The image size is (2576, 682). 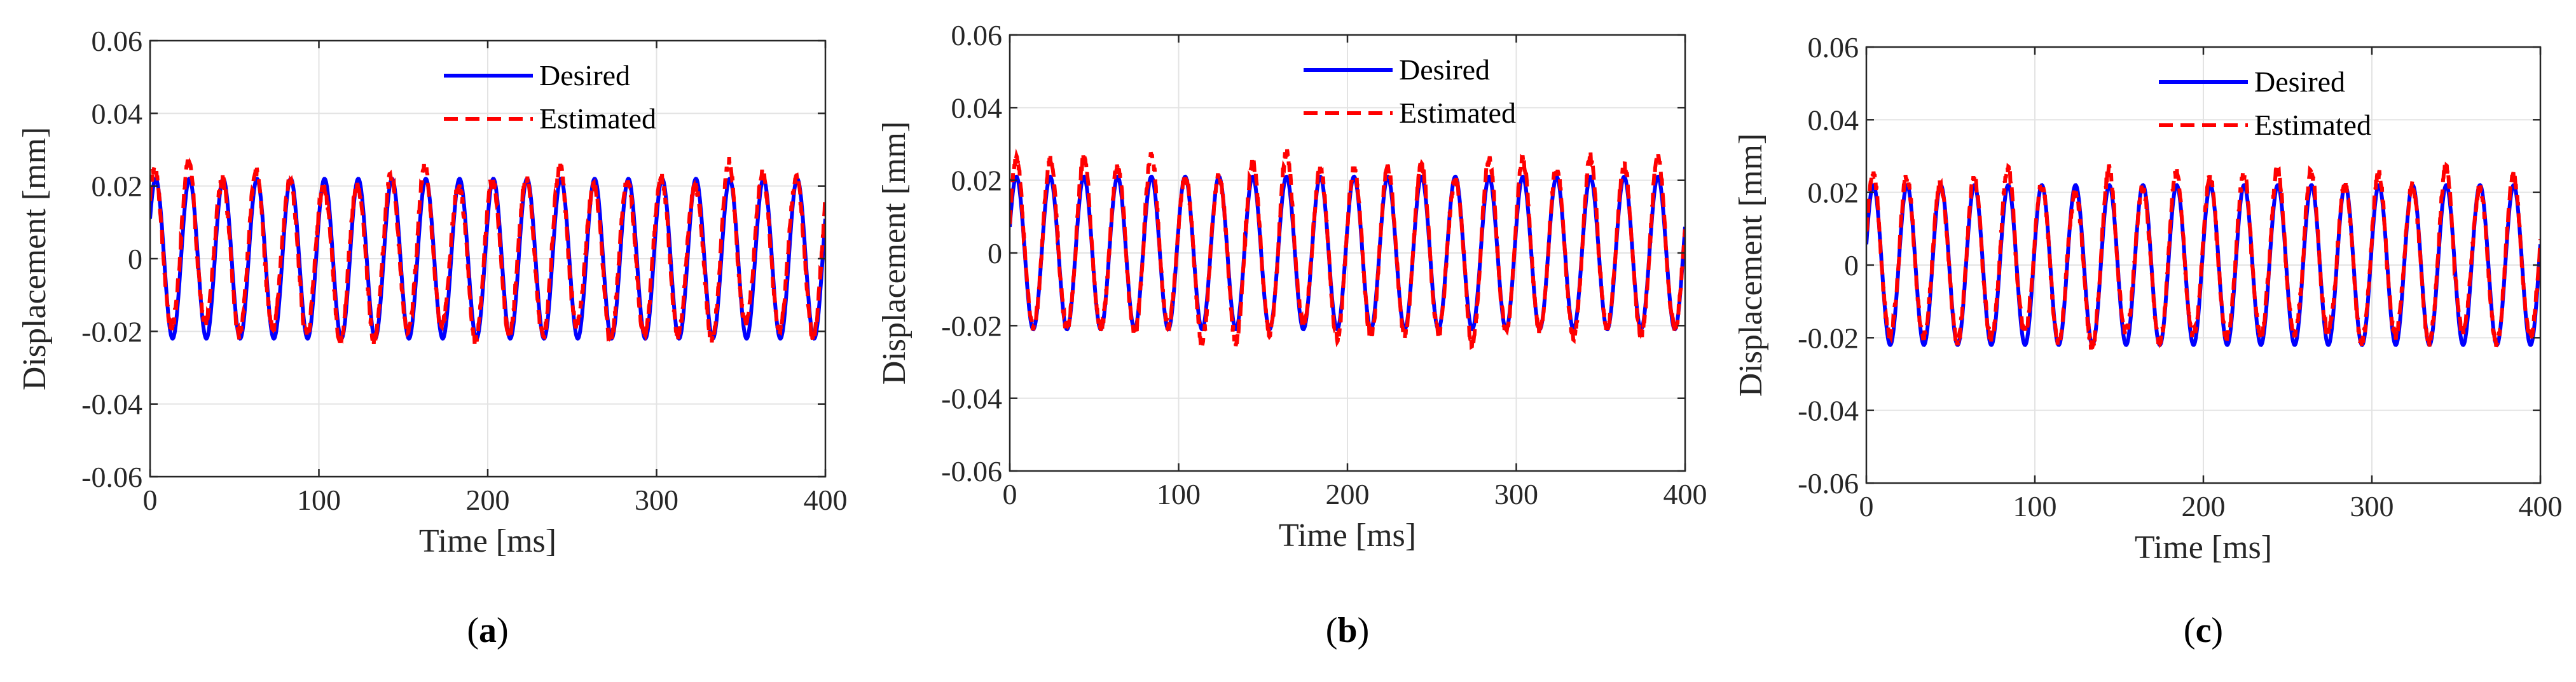 What do you see at coordinates (487, 630) in the screenshot?
I see `panel-label: (a)` at bounding box center [487, 630].